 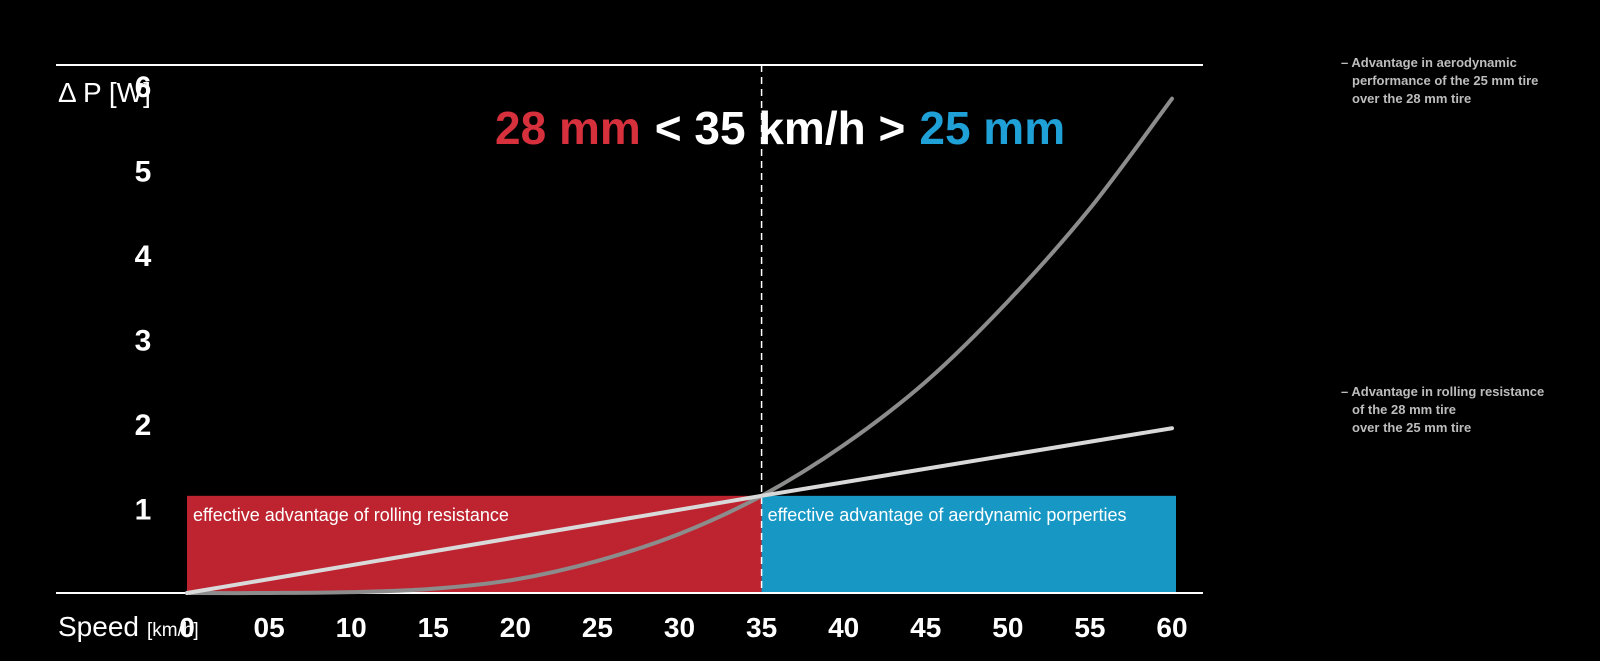 I want to click on x-axis-unit: [km/h], so click(x=173, y=630).